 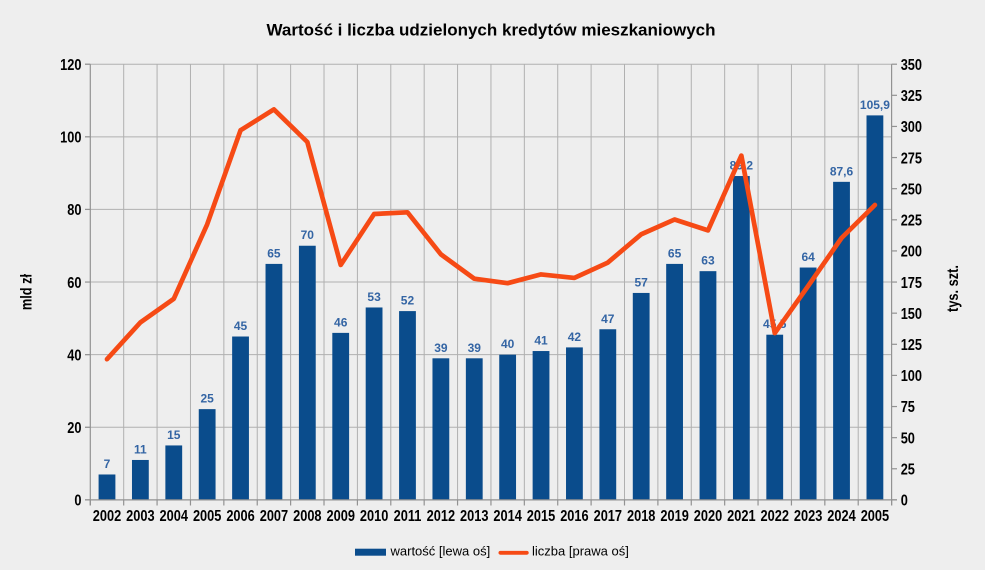 I want to click on svg-text: 53, so click(x=374, y=297).